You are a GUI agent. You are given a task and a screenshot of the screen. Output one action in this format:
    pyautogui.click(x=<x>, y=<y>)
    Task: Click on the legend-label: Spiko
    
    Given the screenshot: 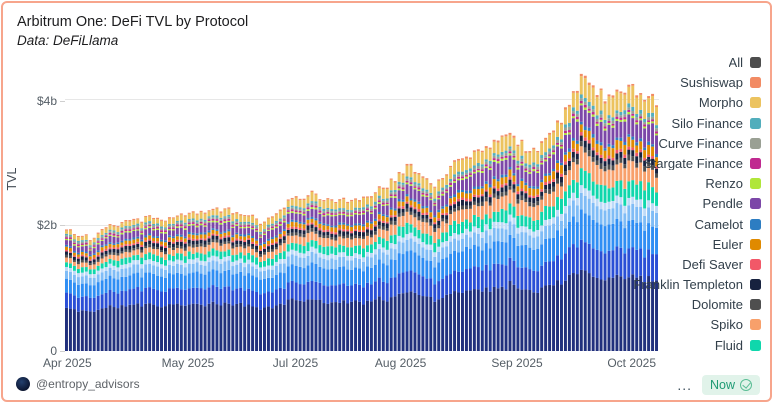 What is the action you would take?
    pyautogui.click(x=726, y=325)
    